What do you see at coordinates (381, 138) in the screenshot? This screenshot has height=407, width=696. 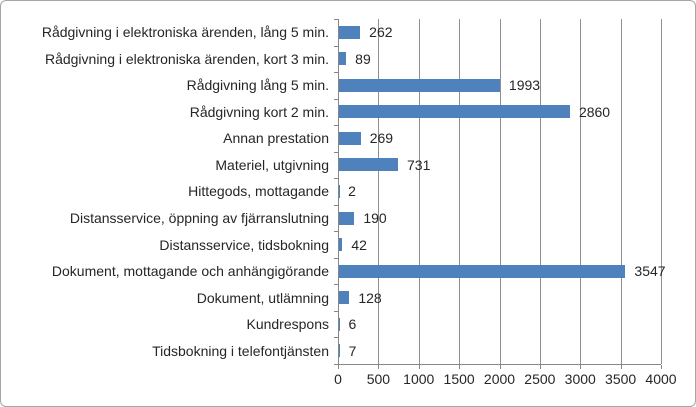 I see `bar-value-label: 269` at bounding box center [381, 138].